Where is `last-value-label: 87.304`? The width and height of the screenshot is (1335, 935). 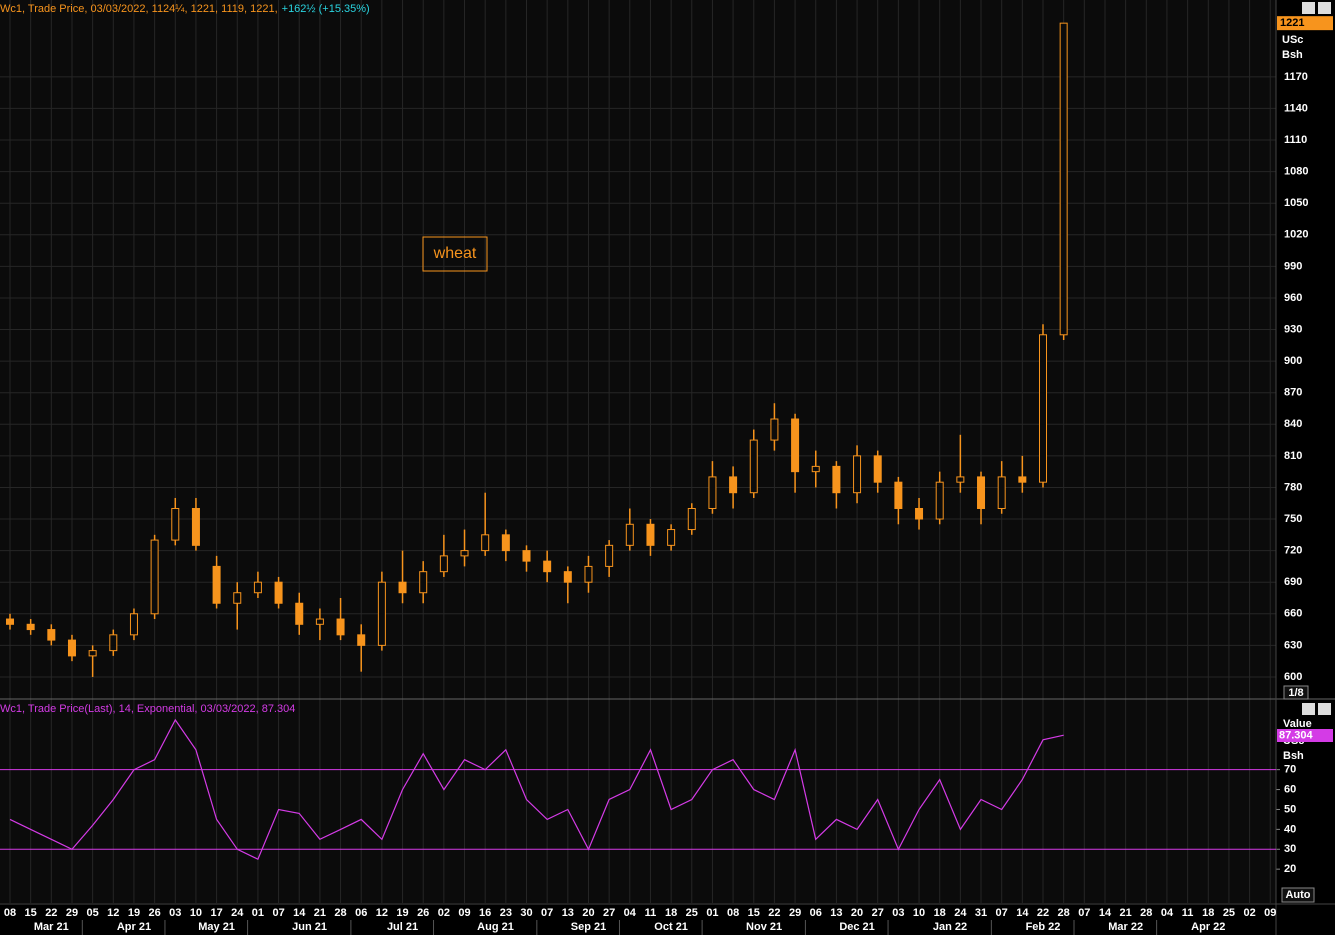 last-value-label: 87.304 is located at coordinates (1296, 735).